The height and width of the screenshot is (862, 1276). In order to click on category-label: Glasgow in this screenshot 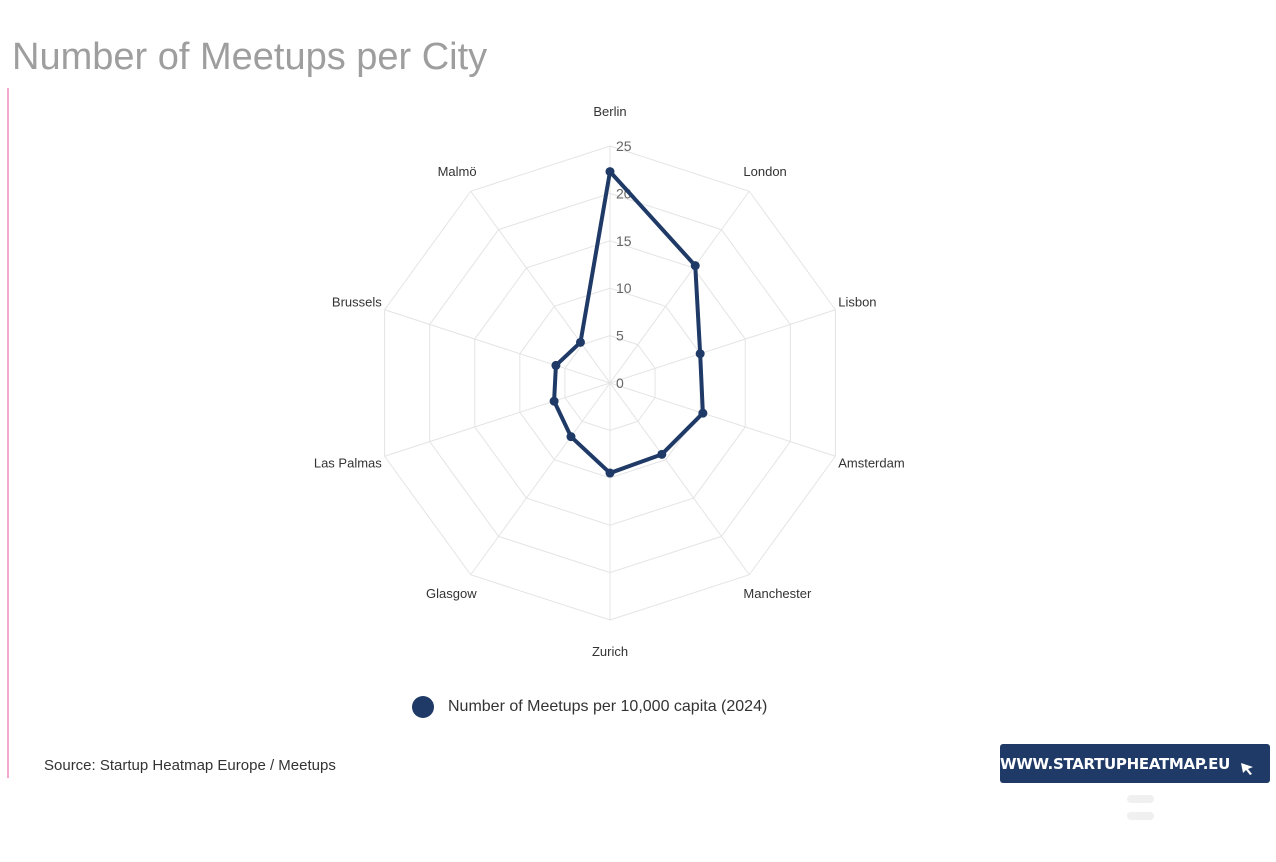, I will do `click(451, 593)`.